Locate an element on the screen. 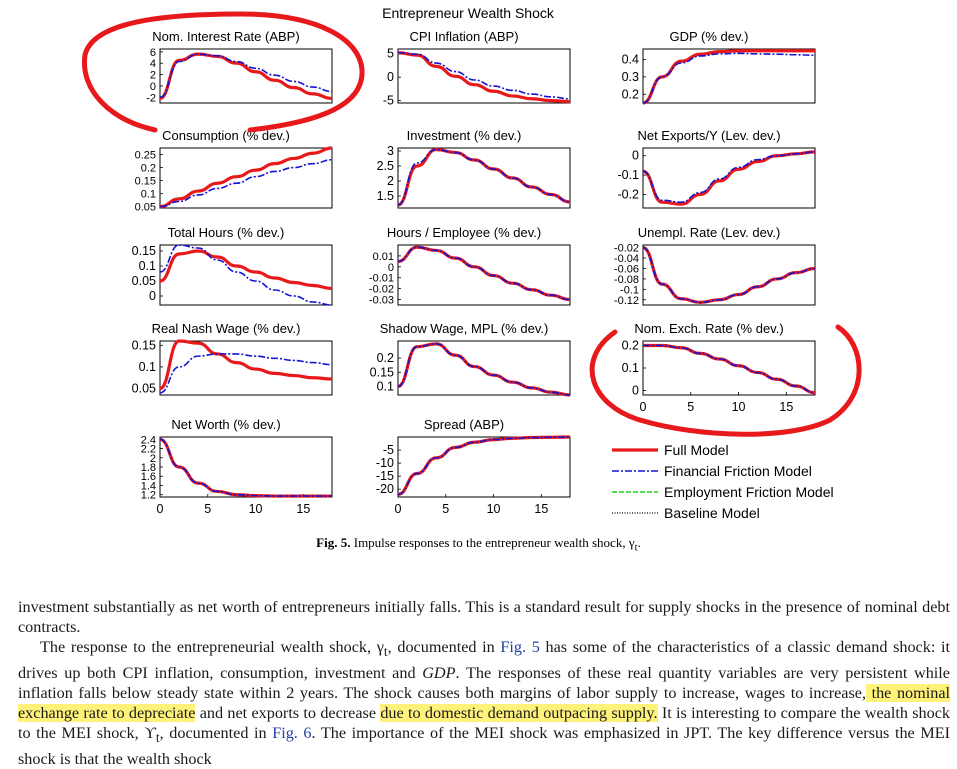 The height and width of the screenshot is (769, 957). y-tick-label: 2.5 is located at coordinates (385, 166).